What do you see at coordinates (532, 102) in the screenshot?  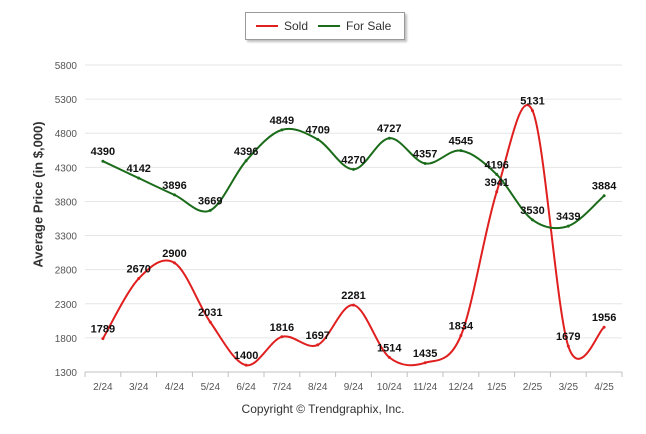 I see `data-label-sold: 5131` at bounding box center [532, 102].